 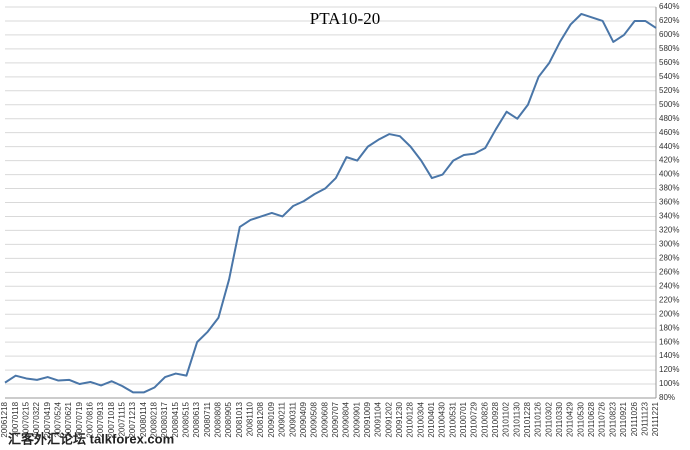 I want to click on y-tick-label: 160%, so click(x=669, y=341).